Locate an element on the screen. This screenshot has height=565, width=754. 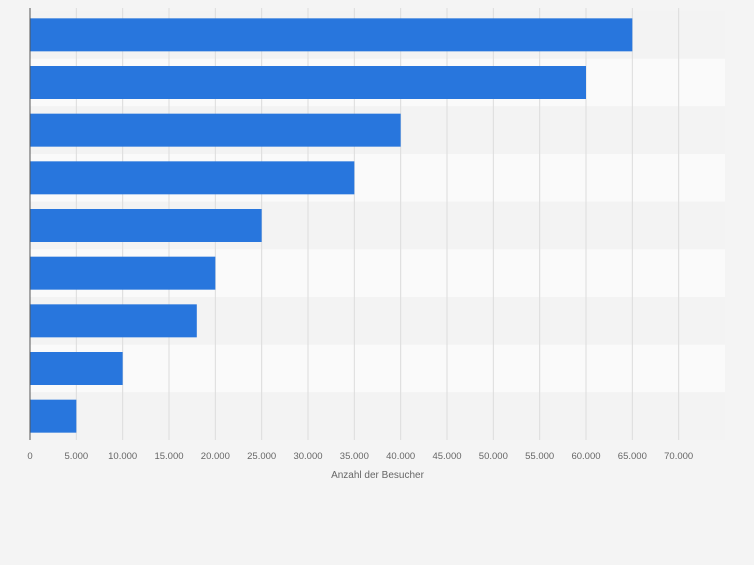
x-tick-label: 60.000 is located at coordinates (585, 456).